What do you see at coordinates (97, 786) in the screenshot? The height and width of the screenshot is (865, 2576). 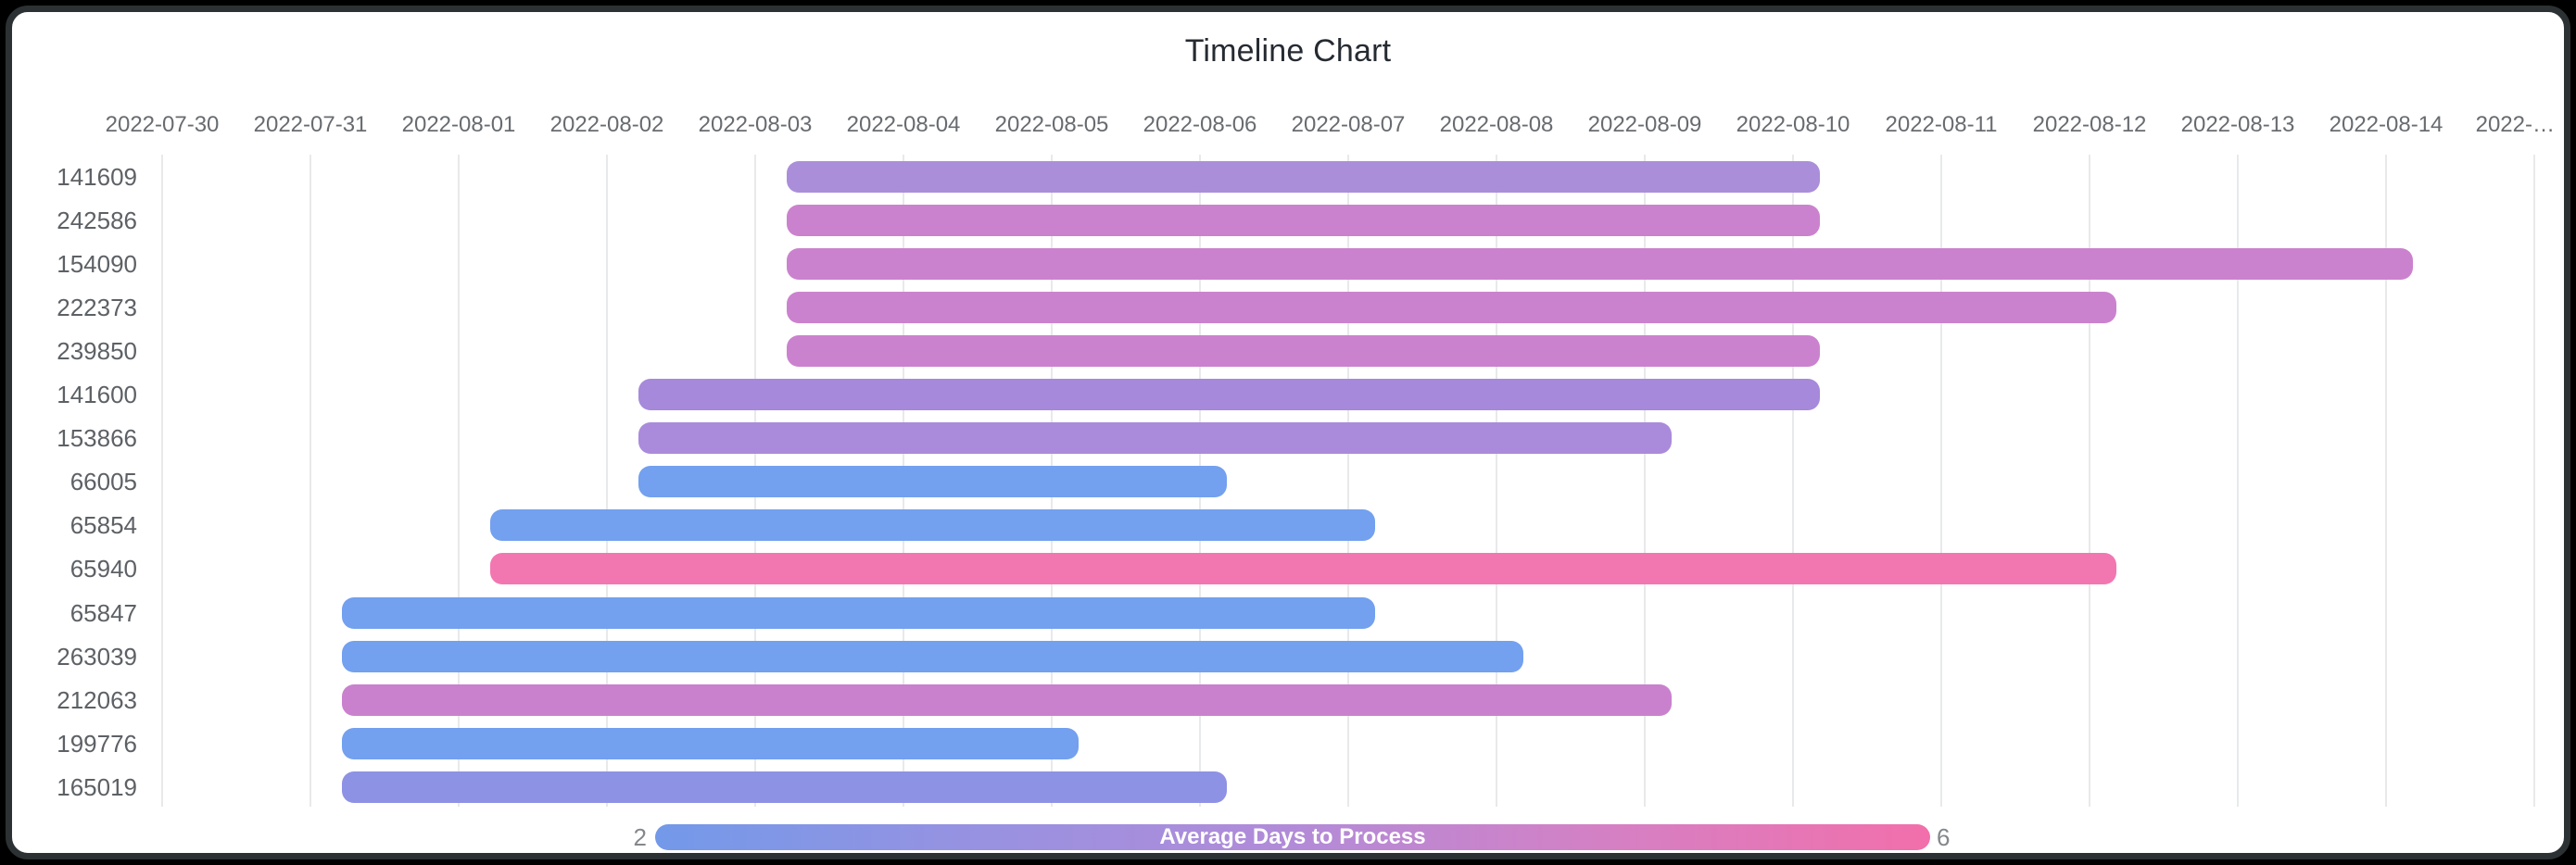 I see `row-label: 165019` at bounding box center [97, 786].